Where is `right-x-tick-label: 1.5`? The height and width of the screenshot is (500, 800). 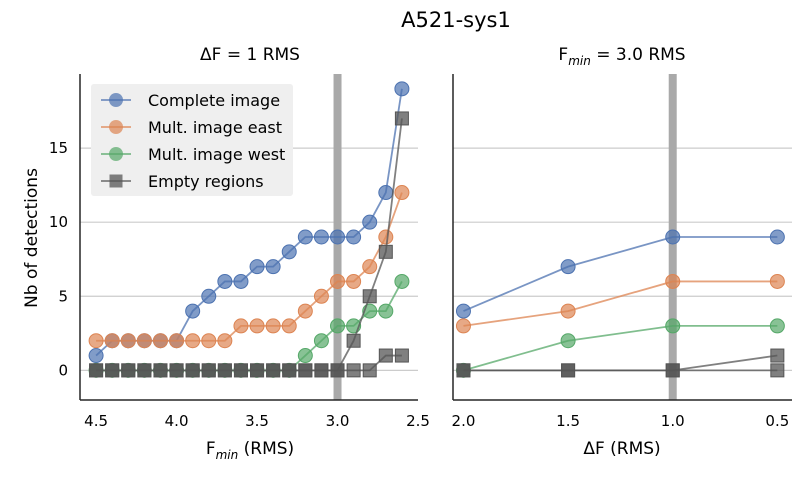 right-x-tick-label: 1.5 is located at coordinates (568, 421).